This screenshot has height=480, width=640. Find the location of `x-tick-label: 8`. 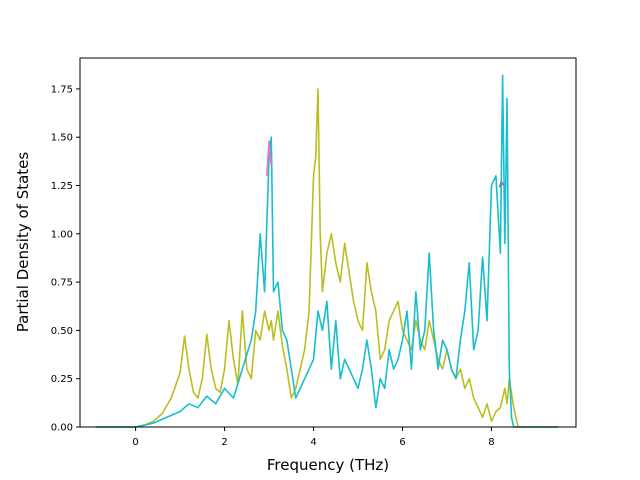

x-tick-label: 8 is located at coordinates (491, 442).